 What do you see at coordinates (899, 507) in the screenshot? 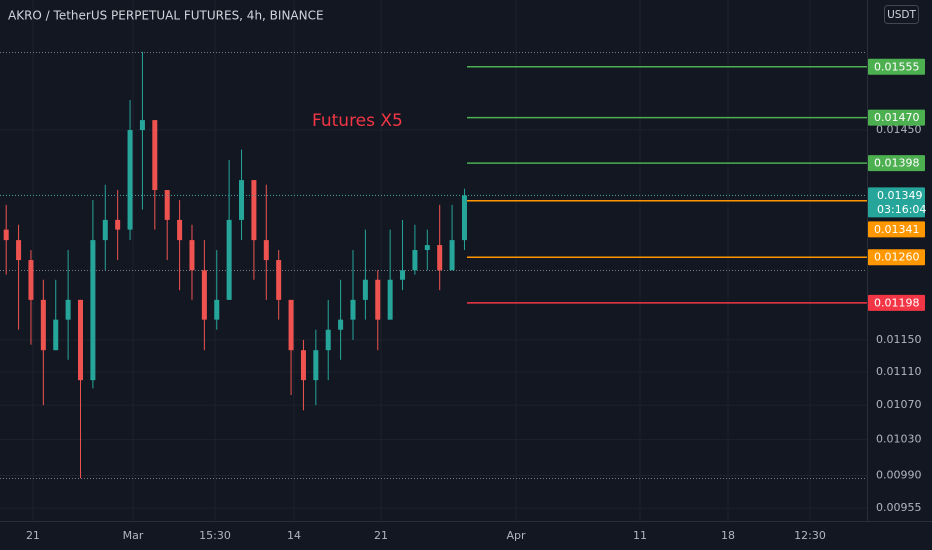
I see `y-tick-label: 0.00955` at bounding box center [899, 507].